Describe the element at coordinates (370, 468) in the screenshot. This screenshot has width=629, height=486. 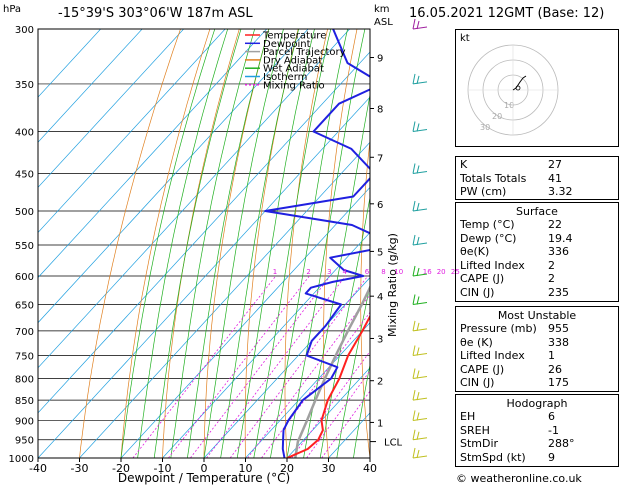
I see `x-tick-label: 40` at that location.